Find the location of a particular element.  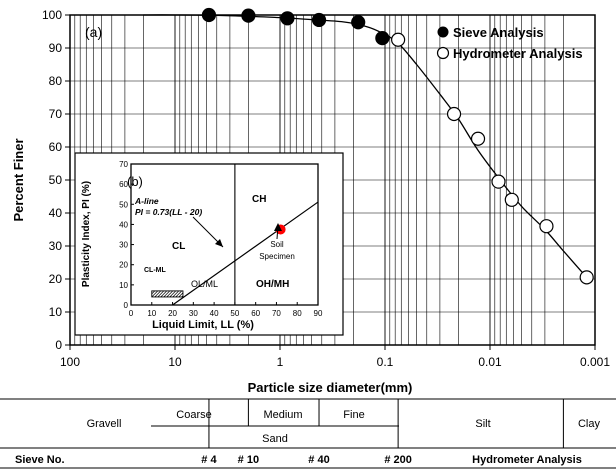

y-tick-label: 70 is located at coordinates (56, 114).